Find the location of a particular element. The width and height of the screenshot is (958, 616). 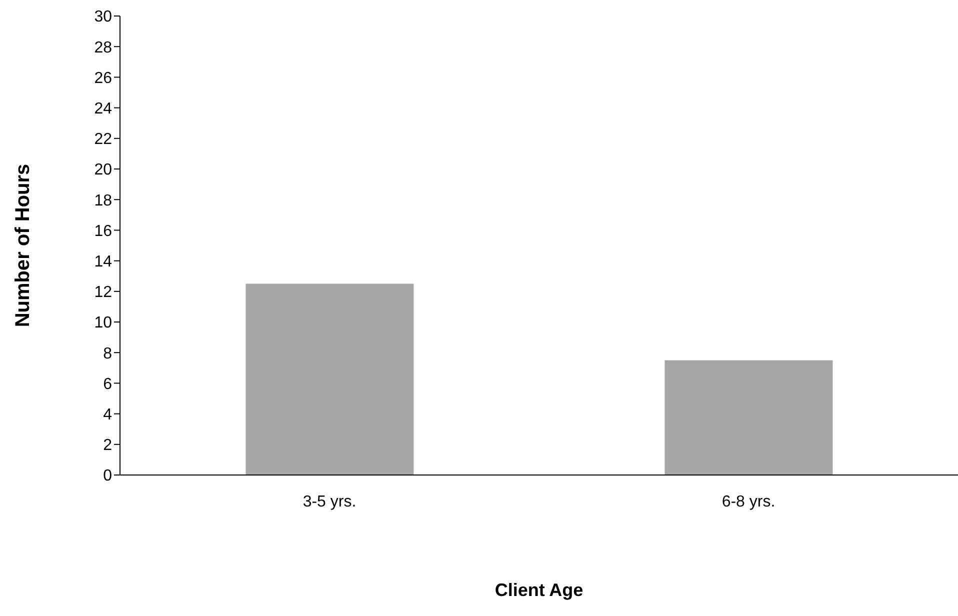

y-tick-label: 10 is located at coordinates (103, 323).